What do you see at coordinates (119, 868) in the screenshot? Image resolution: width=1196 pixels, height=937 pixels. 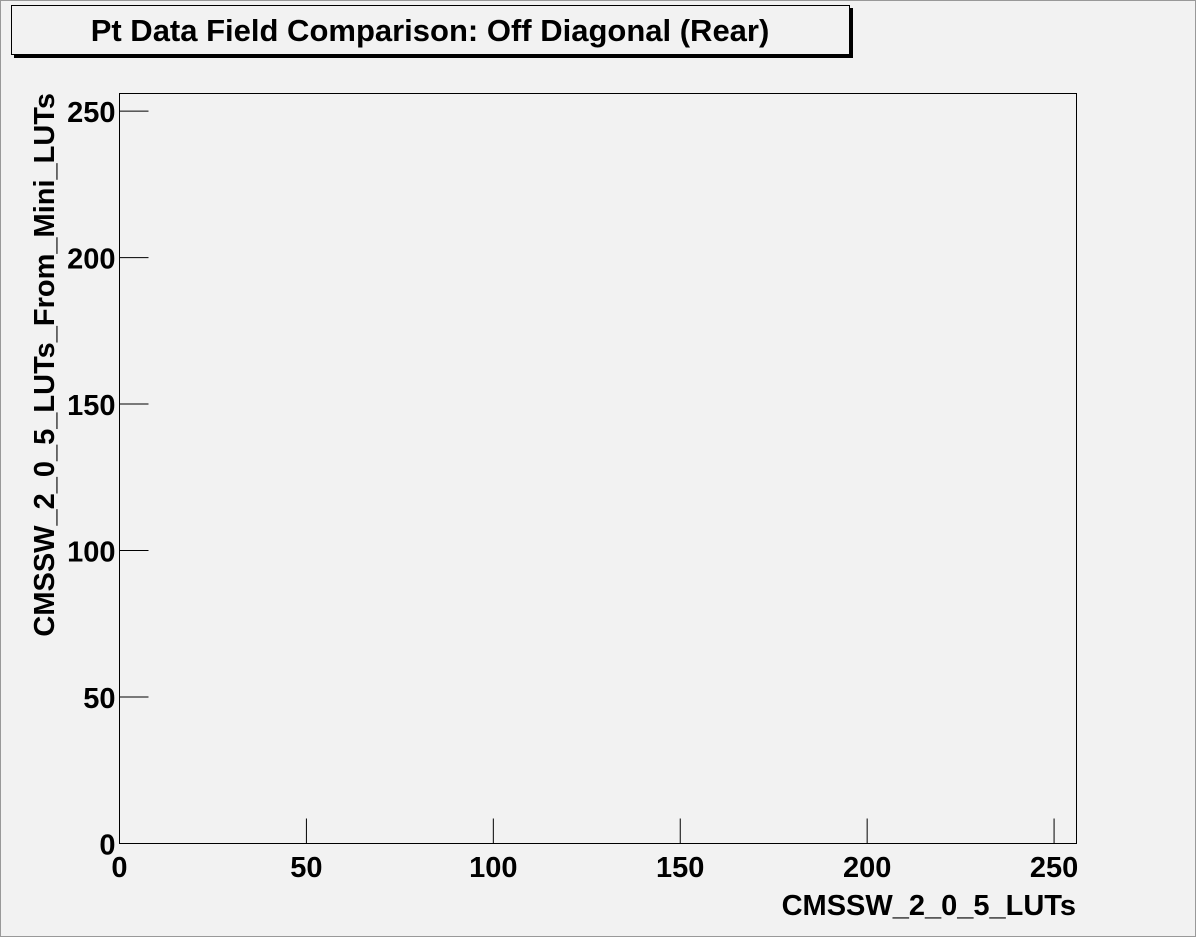 I see `x-tick-label: 0` at bounding box center [119, 868].